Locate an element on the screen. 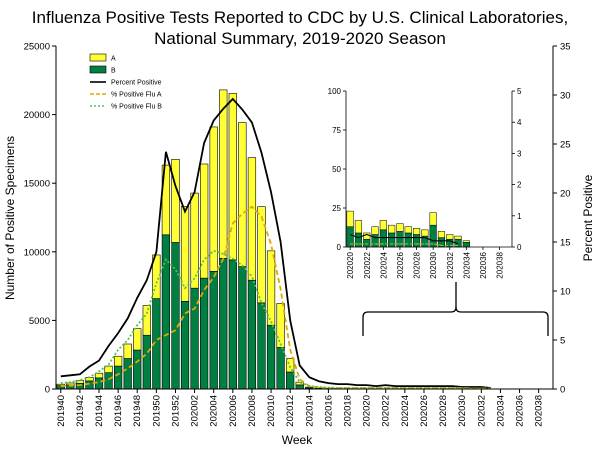 Image resolution: width=600 pixels, height=450 pixels. x-tick-label: 202008 is located at coordinates (252, 411).